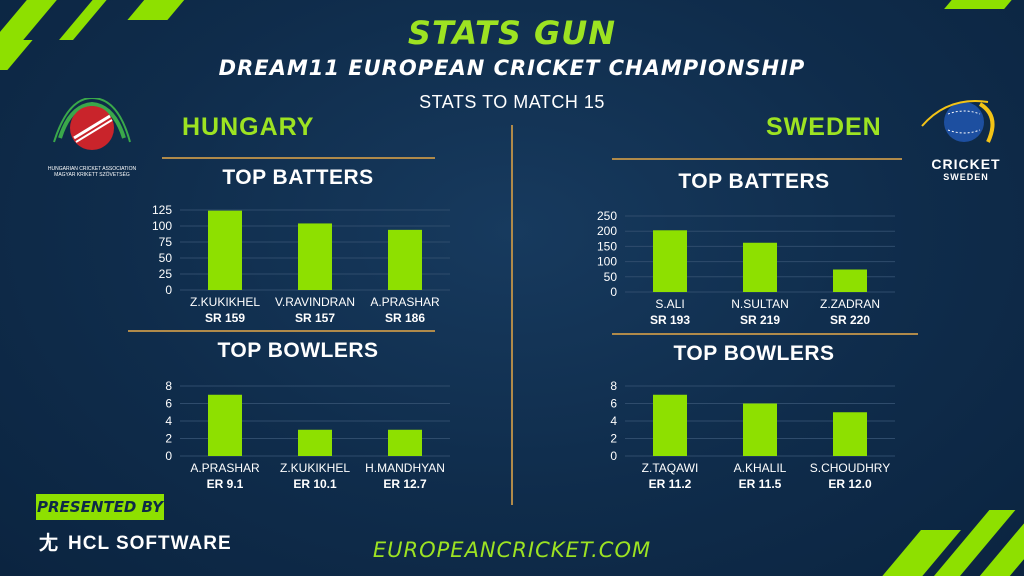  I want to click on sweden-cricket-logo: CRICKET SWEDEN, so click(966, 142).